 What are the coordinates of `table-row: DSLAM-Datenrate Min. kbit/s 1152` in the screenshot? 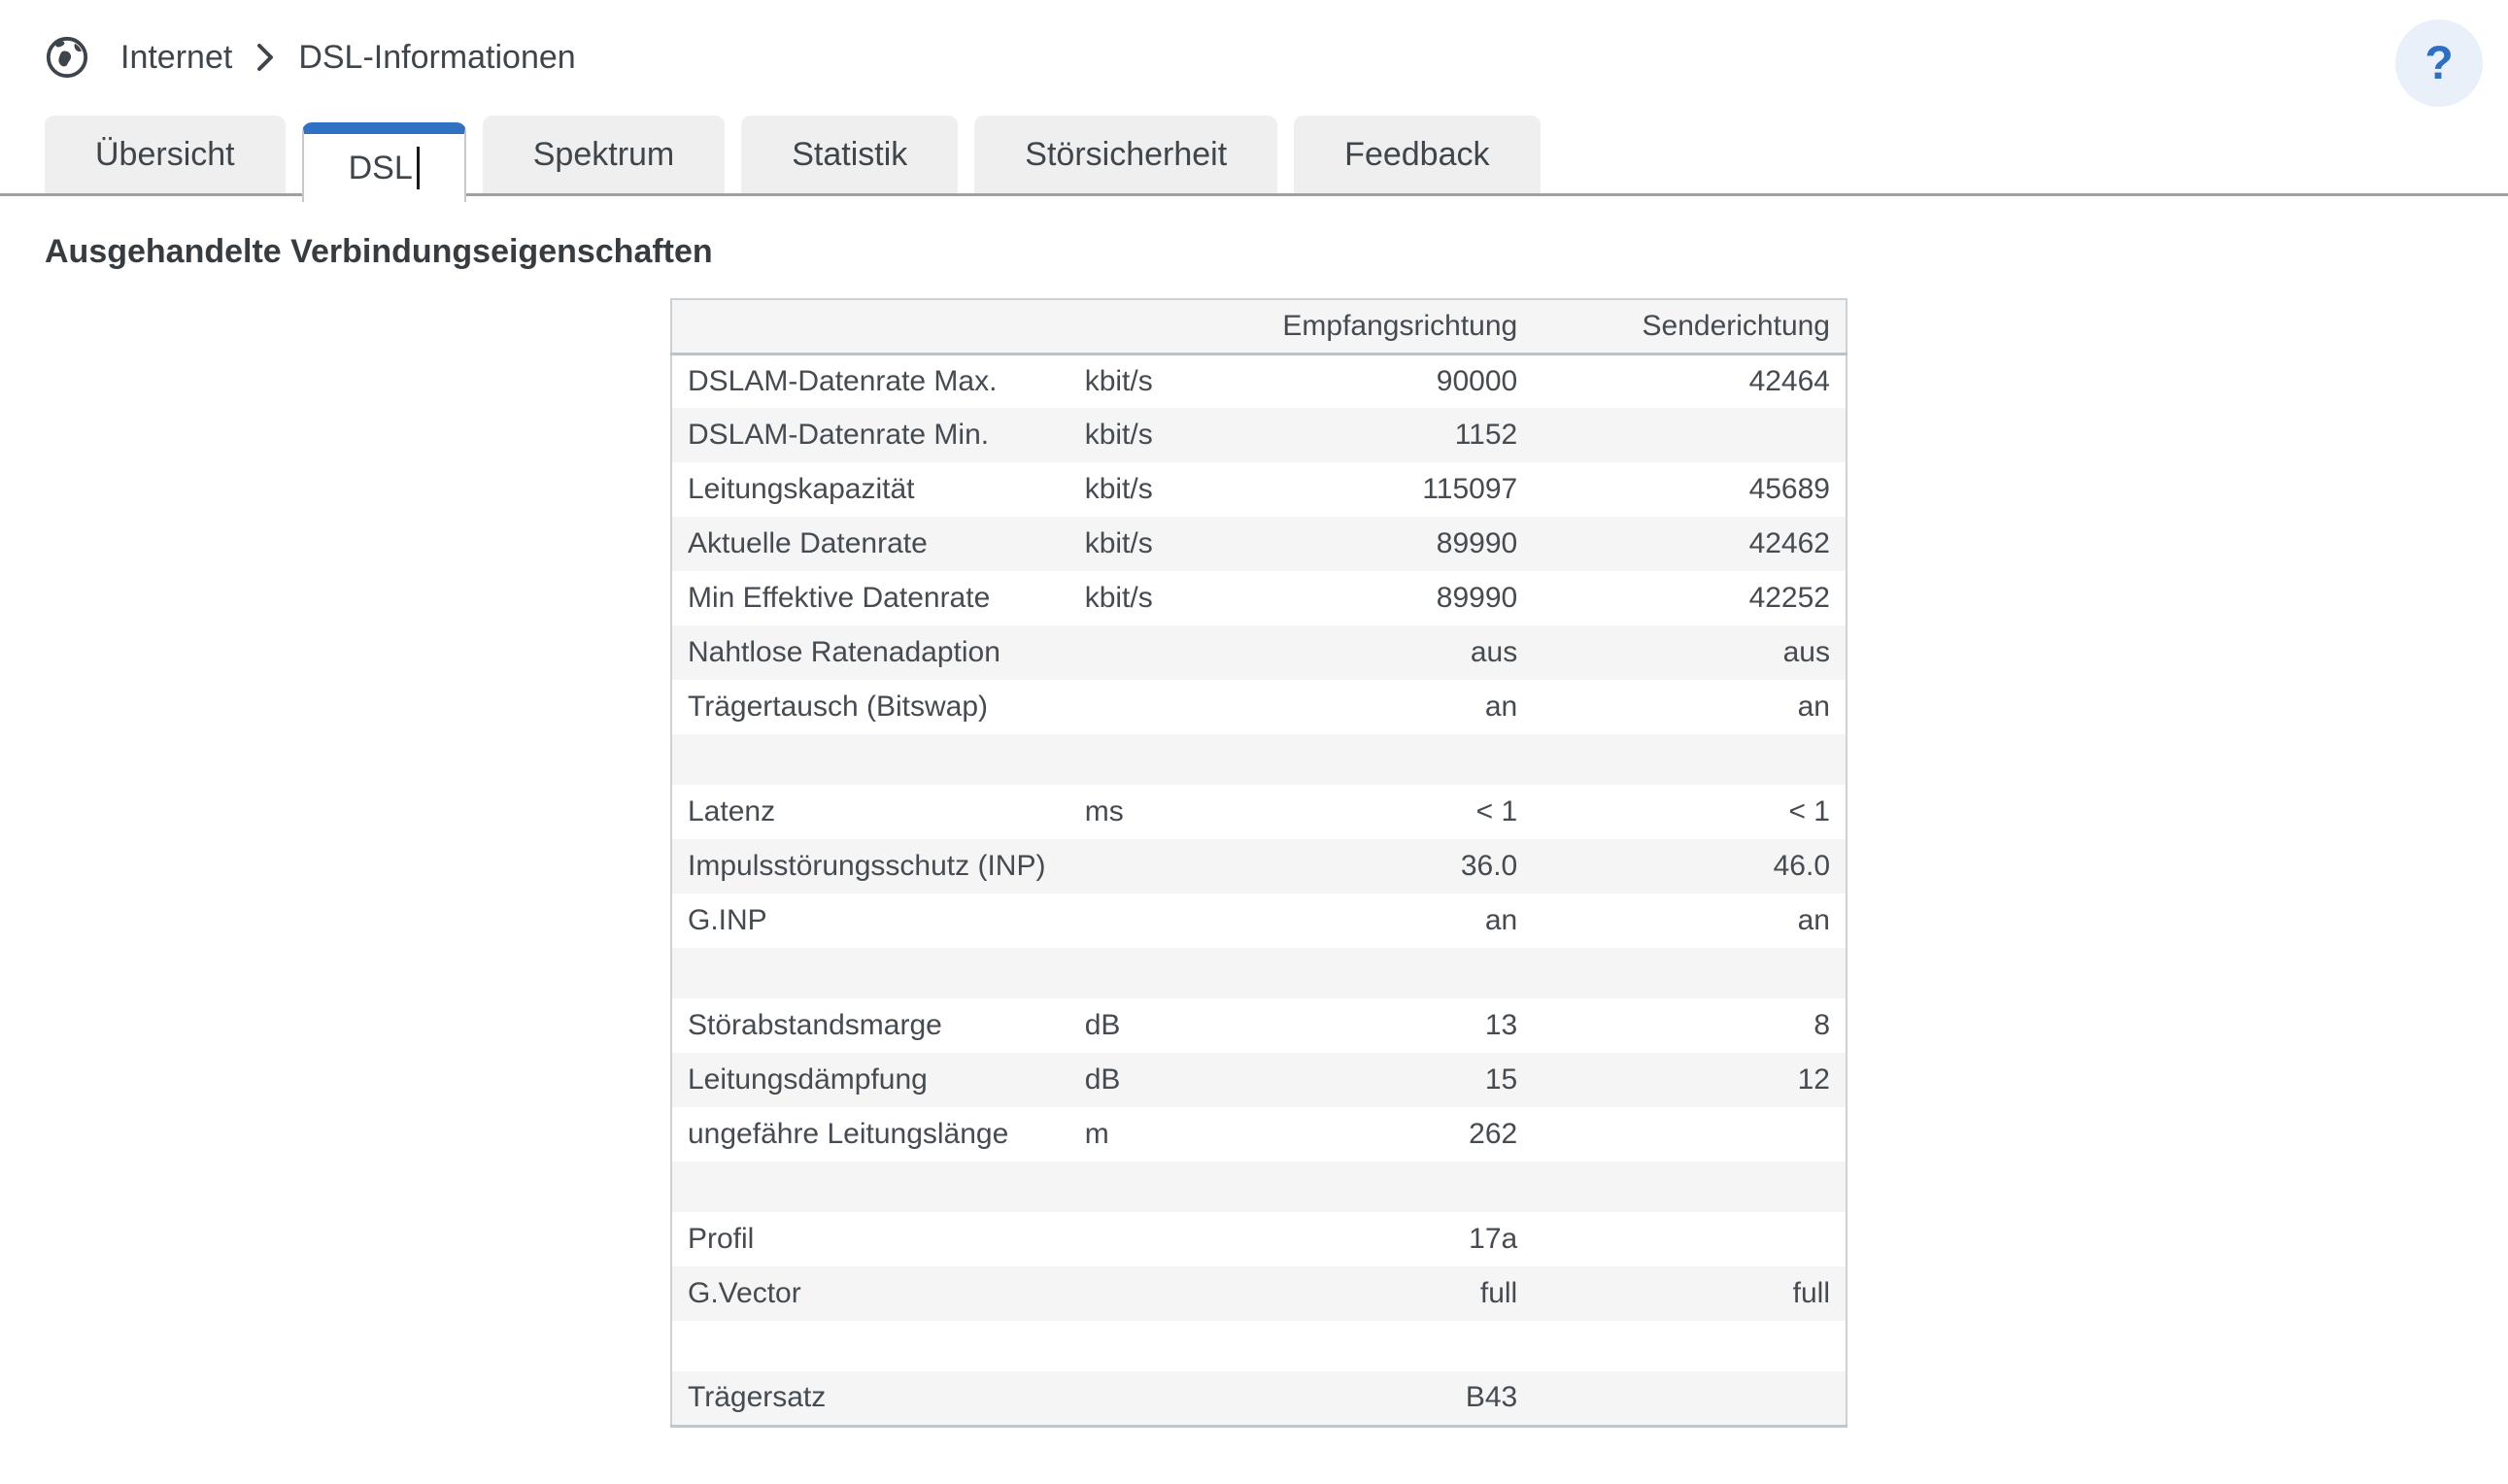 It's located at (1259, 435).